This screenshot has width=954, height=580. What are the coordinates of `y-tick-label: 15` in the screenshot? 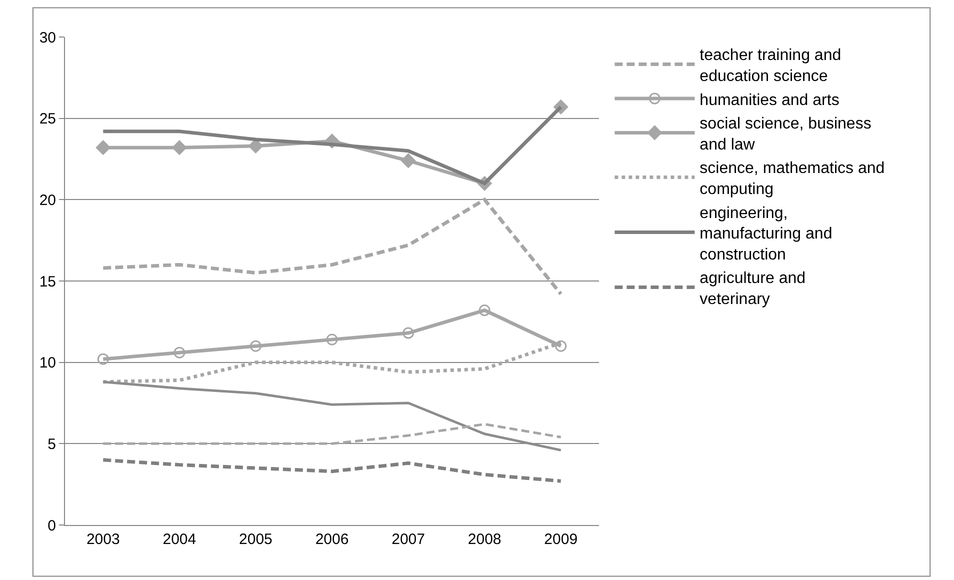 It's located at (47, 281).